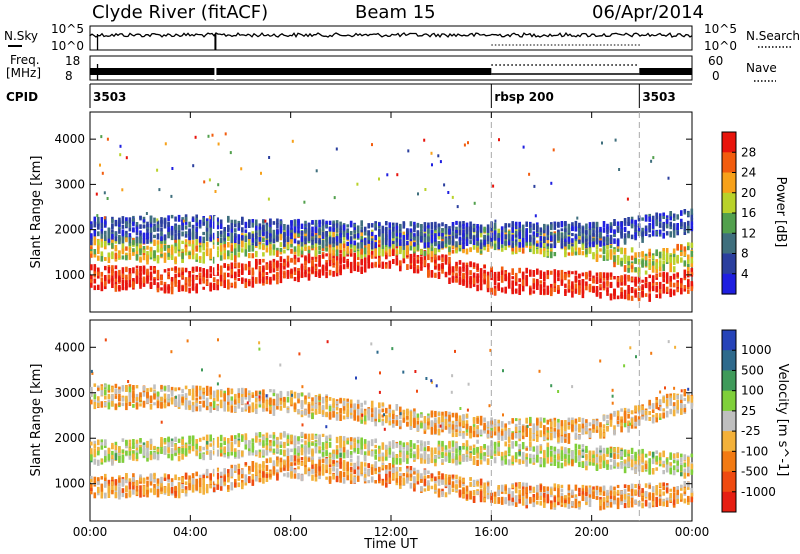 This screenshot has width=800, height=554. What do you see at coordinates (729, 183) in the screenshot?
I see `colorbar-swatch` at bounding box center [729, 183].